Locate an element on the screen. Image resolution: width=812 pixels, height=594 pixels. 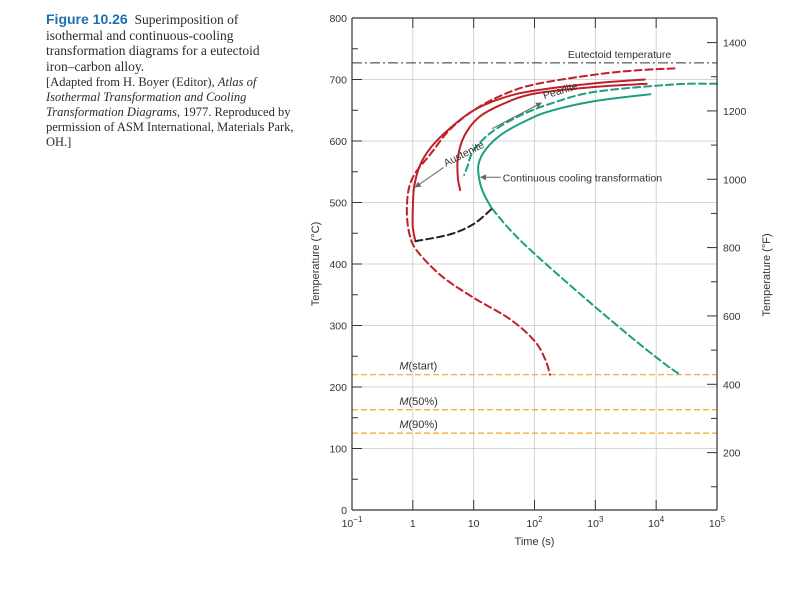
pearlite-label: Pearlite is located at coordinates (561, 91).